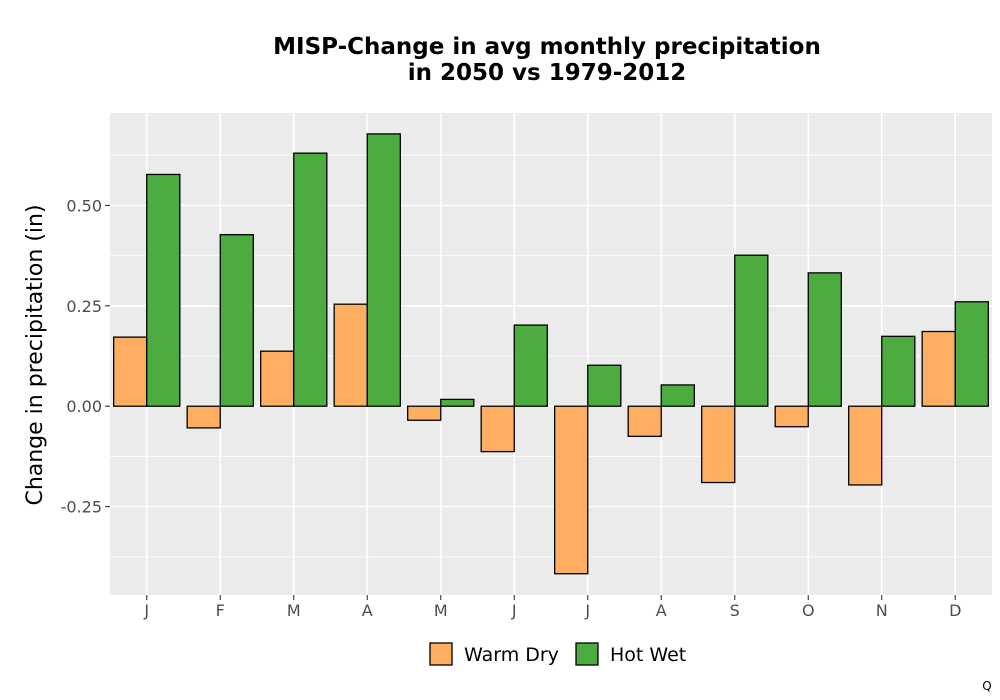  I want to click on legend-label-warm-dry: Warm Dry, so click(511, 655).